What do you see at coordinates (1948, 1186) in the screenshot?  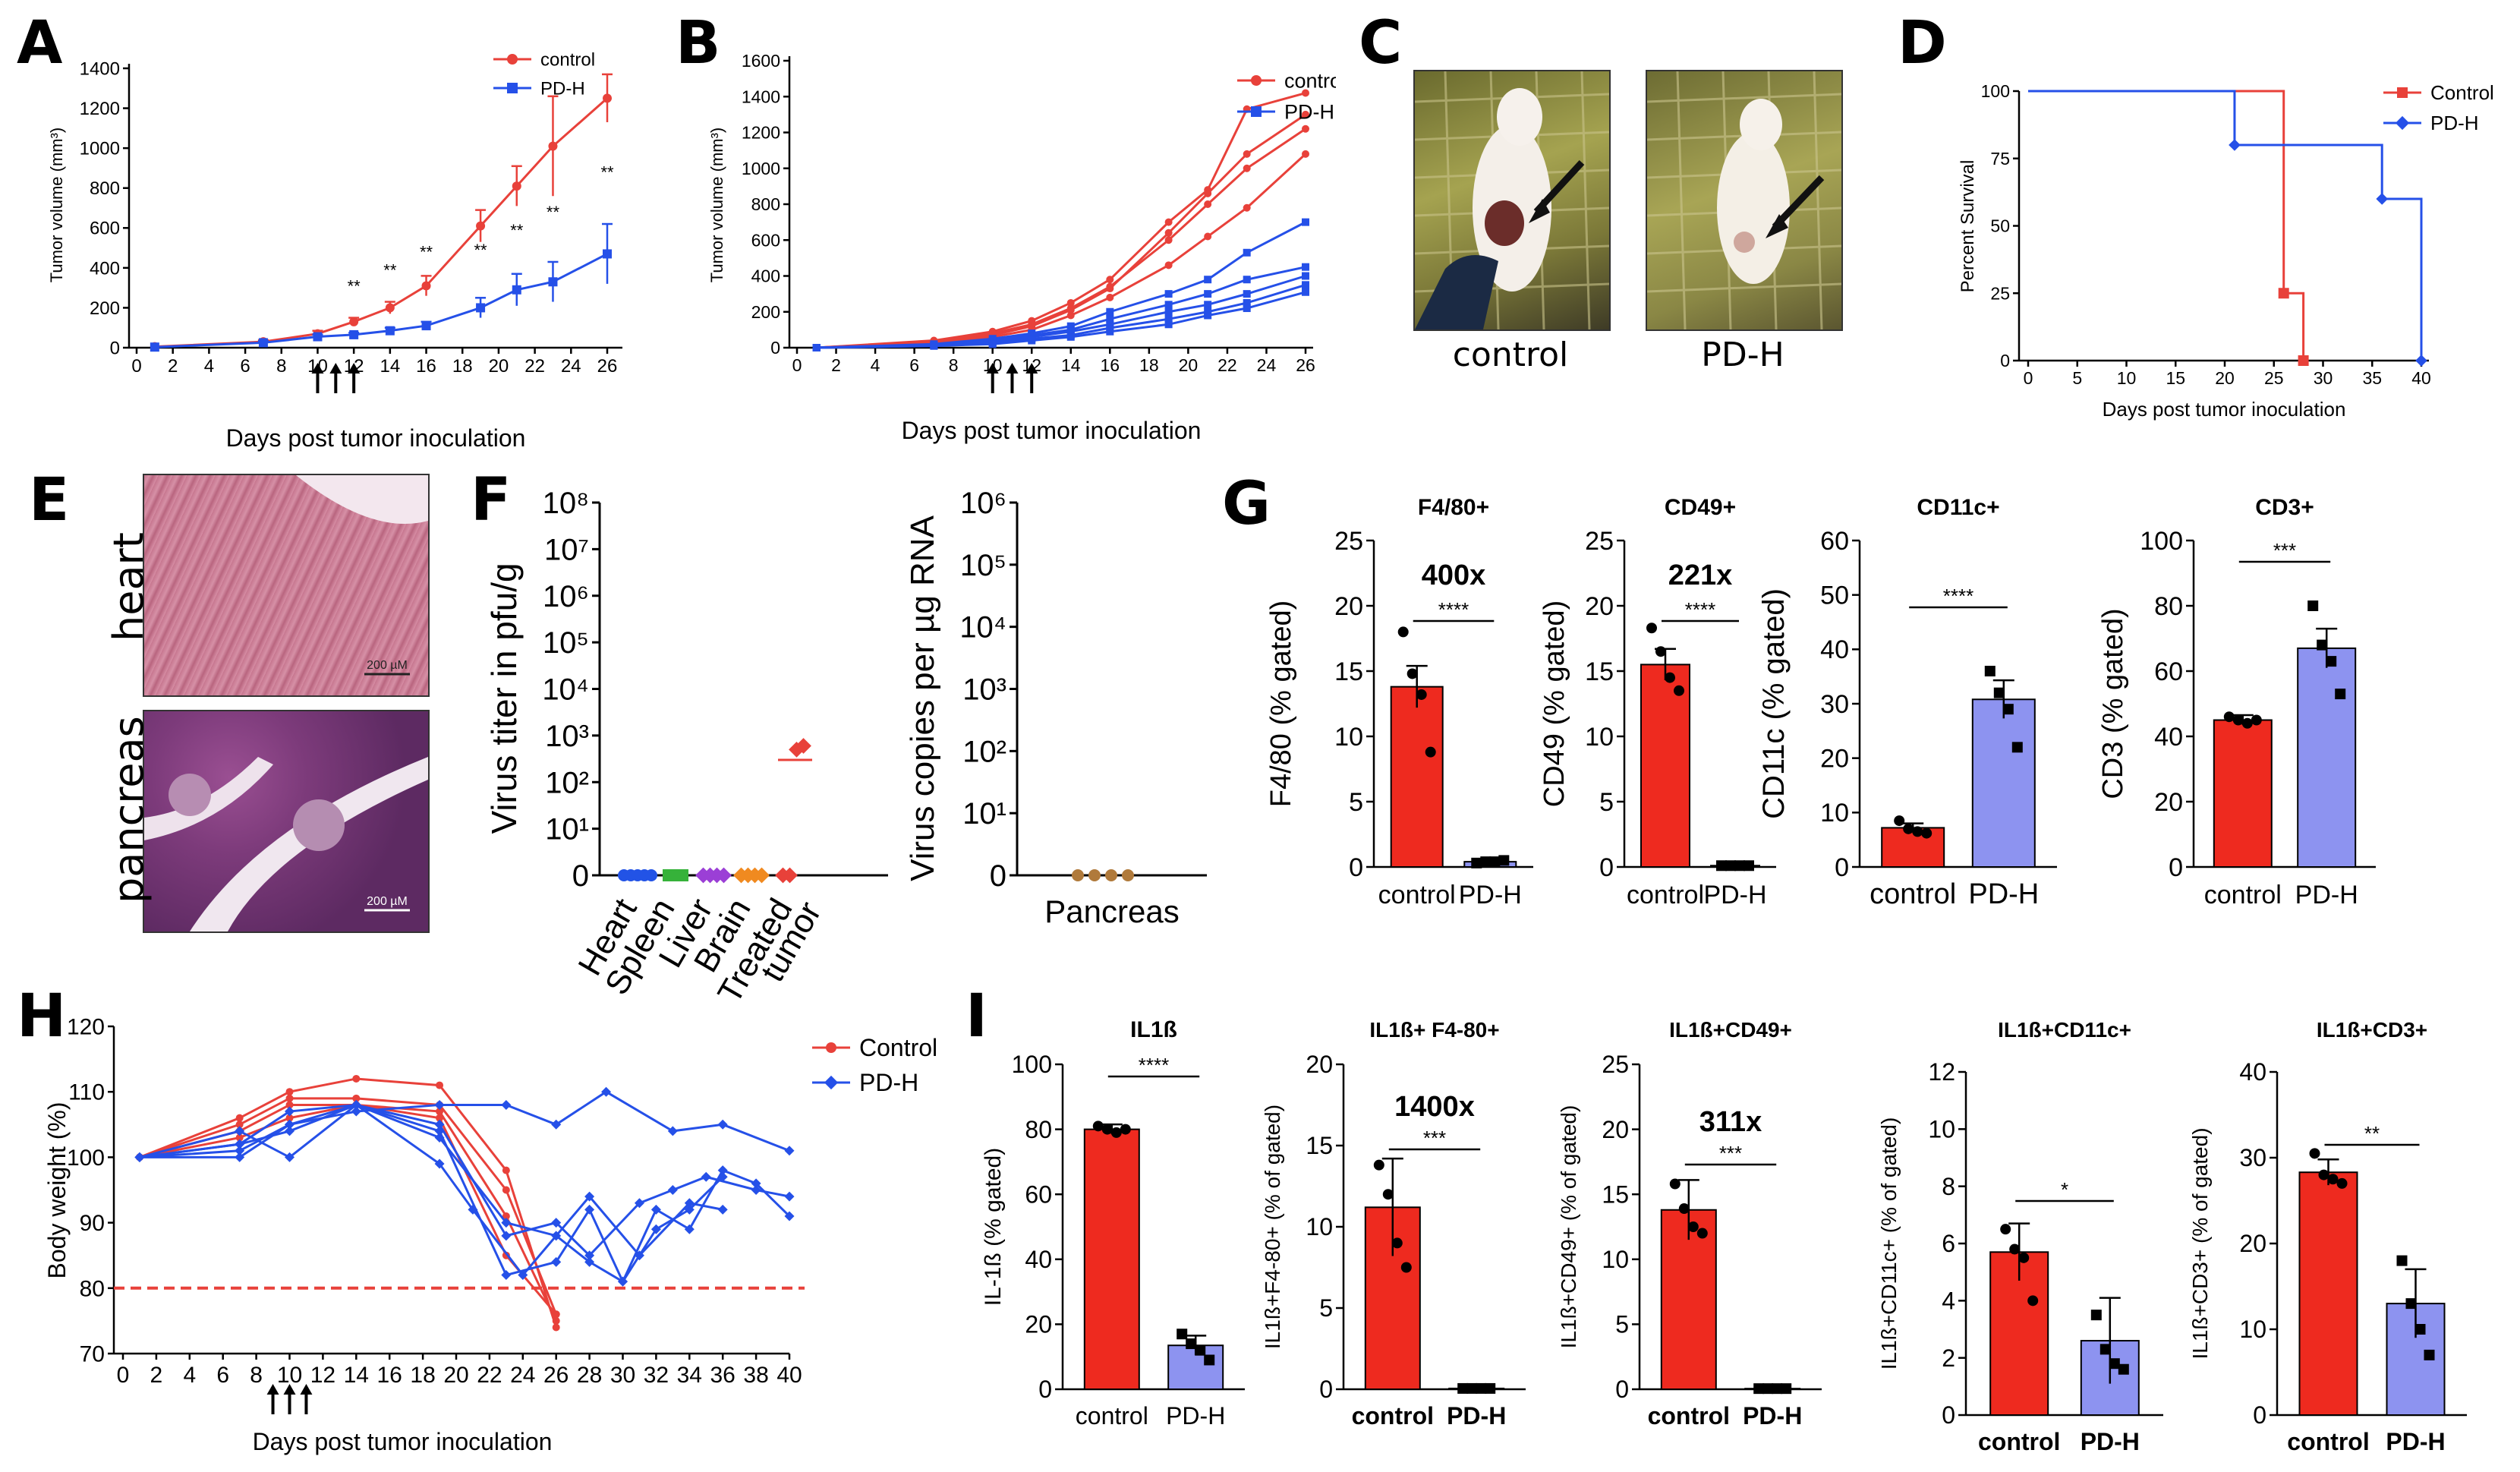 I see `y-tick-label: 8` at bounding box center [1948, 1186].